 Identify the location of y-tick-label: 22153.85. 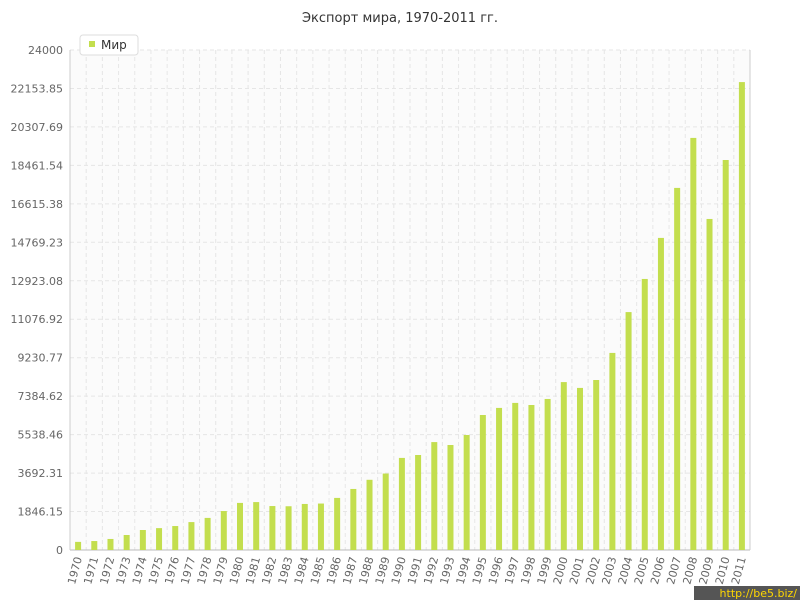
(37, 88).